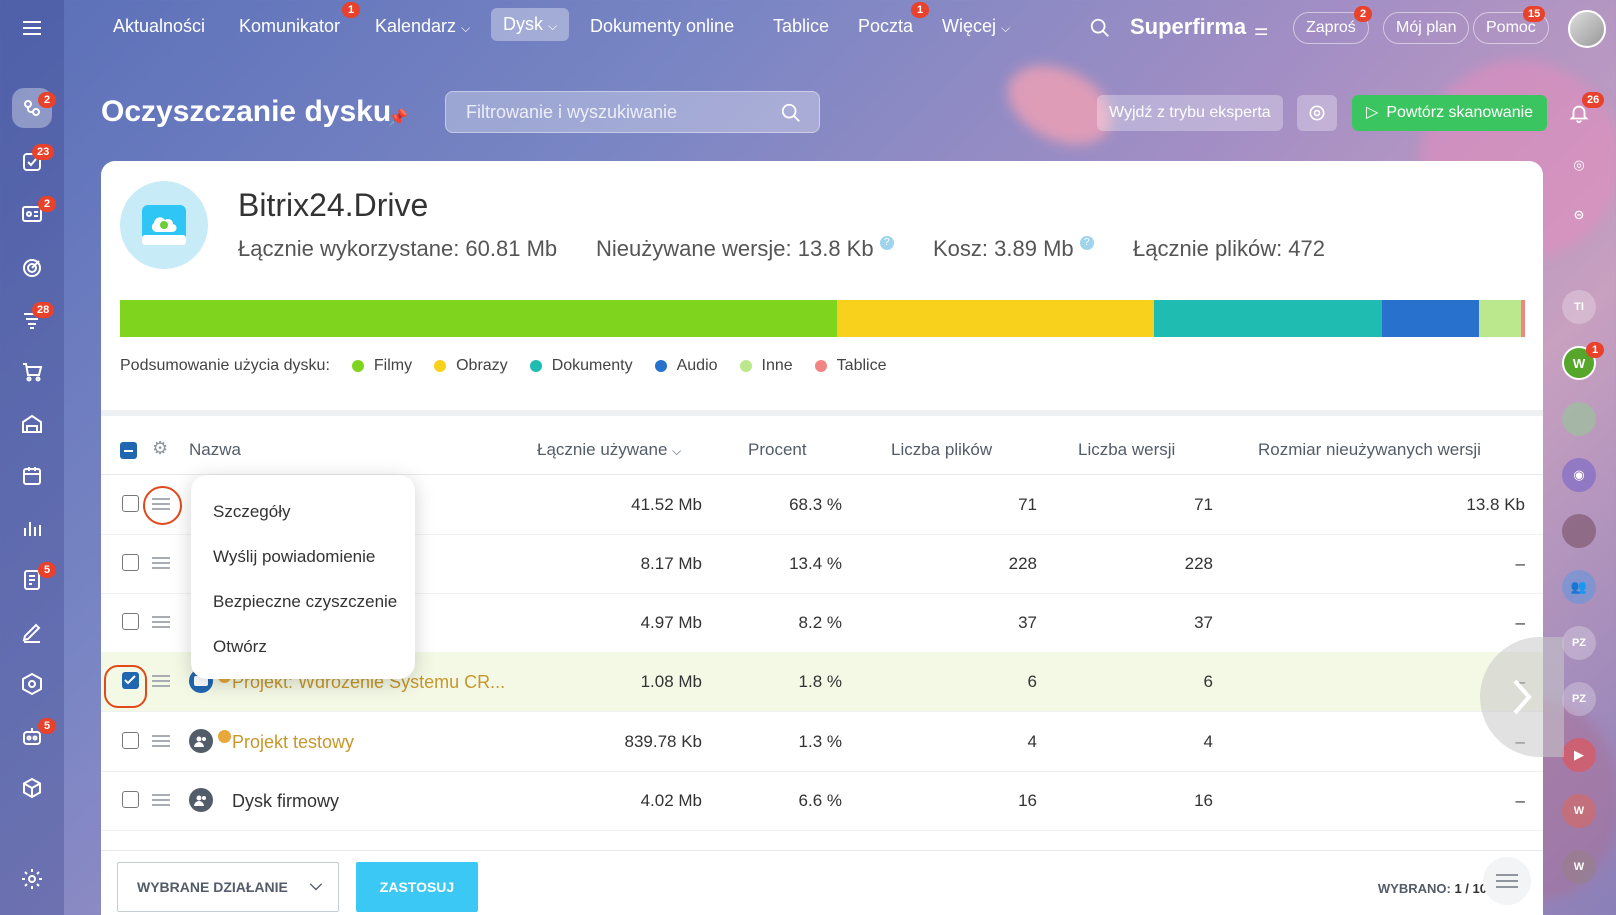  What do you see at coordinates (215, 449) in the screenshot?
I see `header-name: Nazwa` at bounding box center [215, 449].